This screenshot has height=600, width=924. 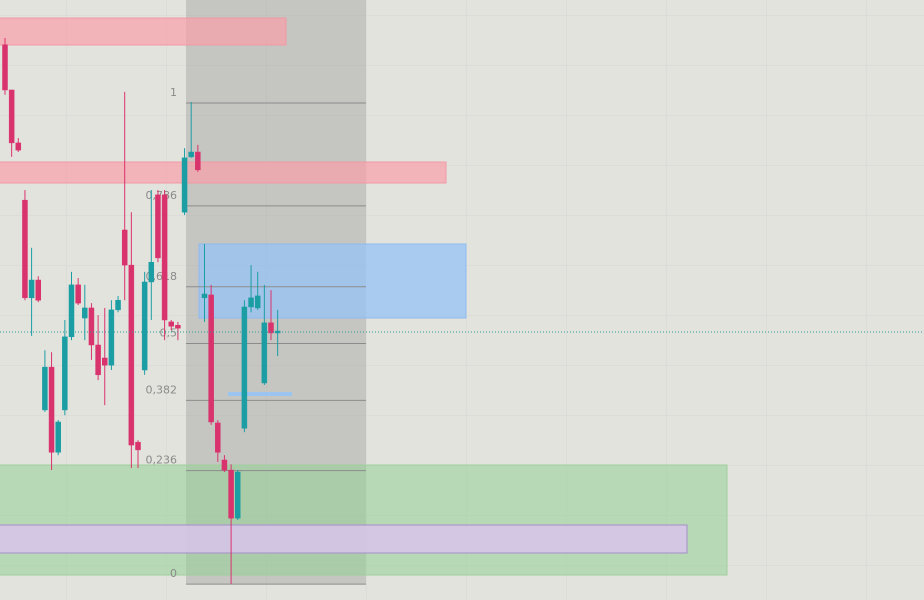 I want to click on order-block-zone, so click(x=332, y=281).